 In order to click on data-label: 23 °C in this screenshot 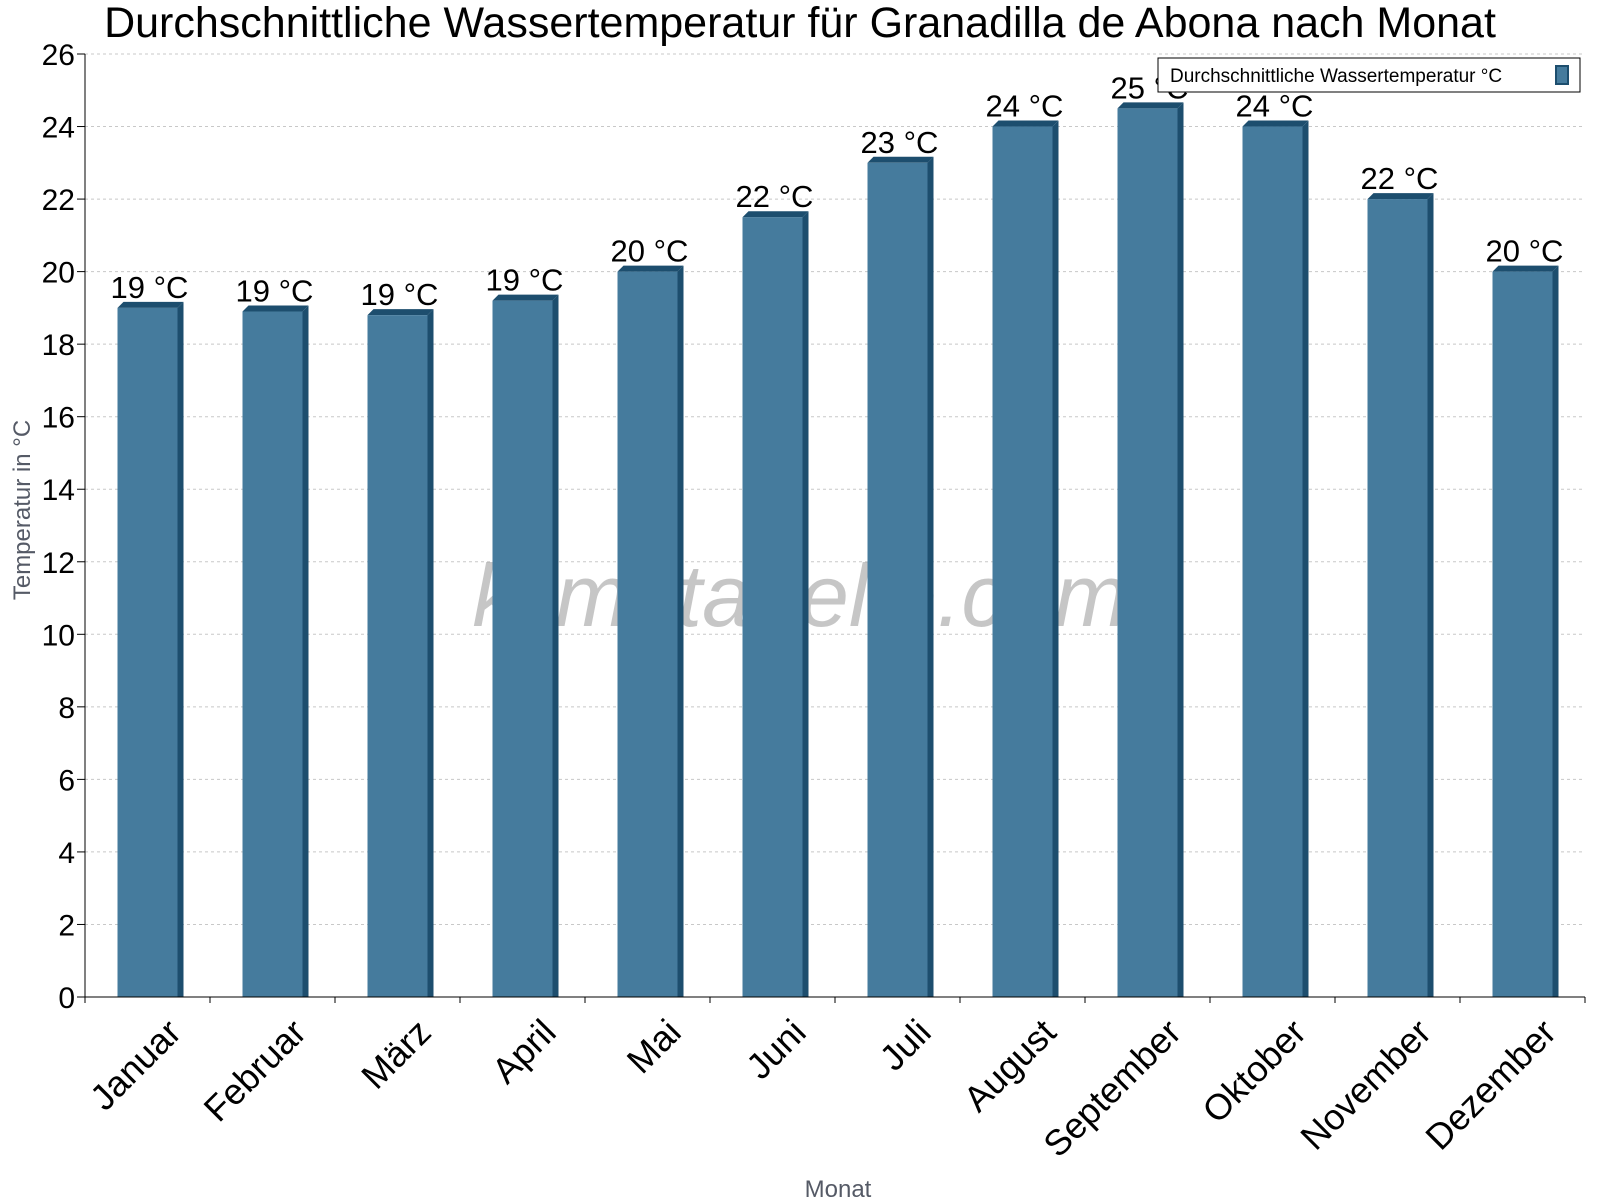, I will do `click(900, 142)`.